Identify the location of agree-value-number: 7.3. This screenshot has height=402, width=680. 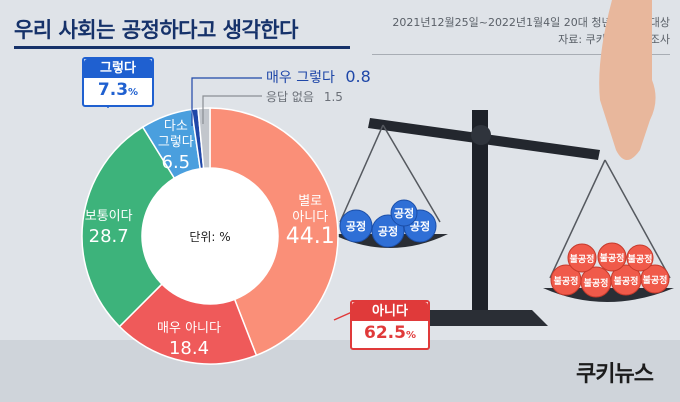
(113, 90).